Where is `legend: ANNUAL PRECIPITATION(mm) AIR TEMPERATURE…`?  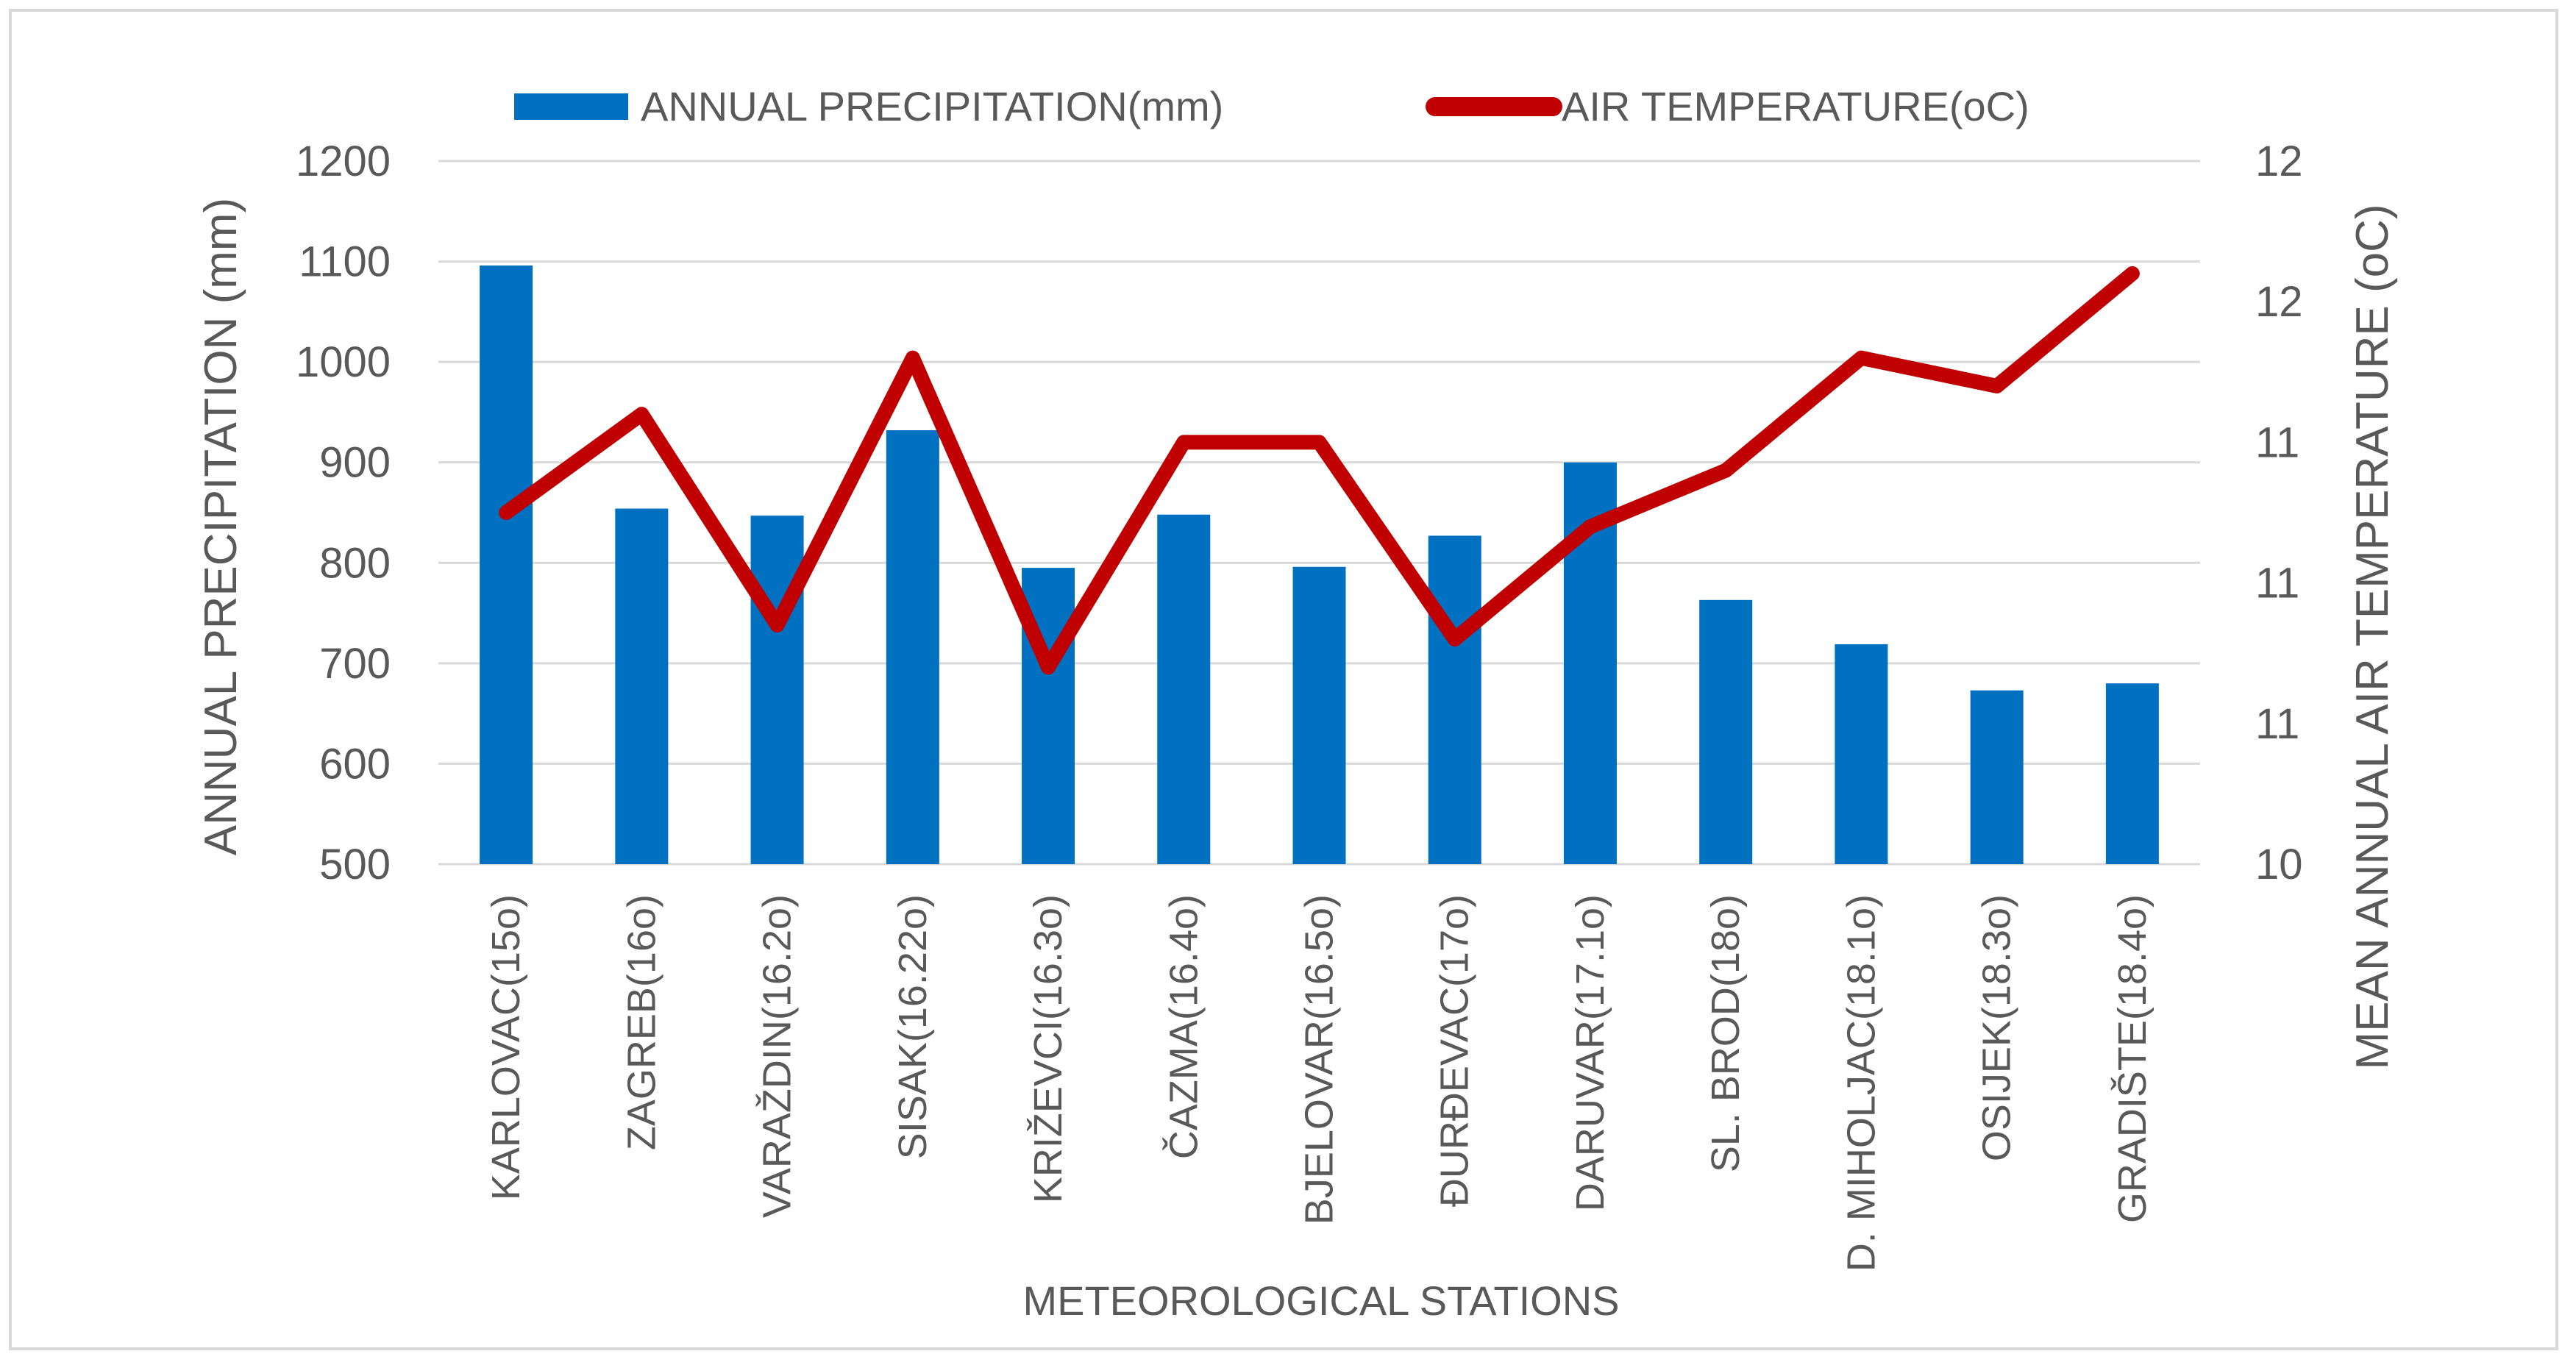
legend: ANNUAL PRECIPITATION(mm) AIR TEMPERATURE… is located at coordinates (1271, 106).